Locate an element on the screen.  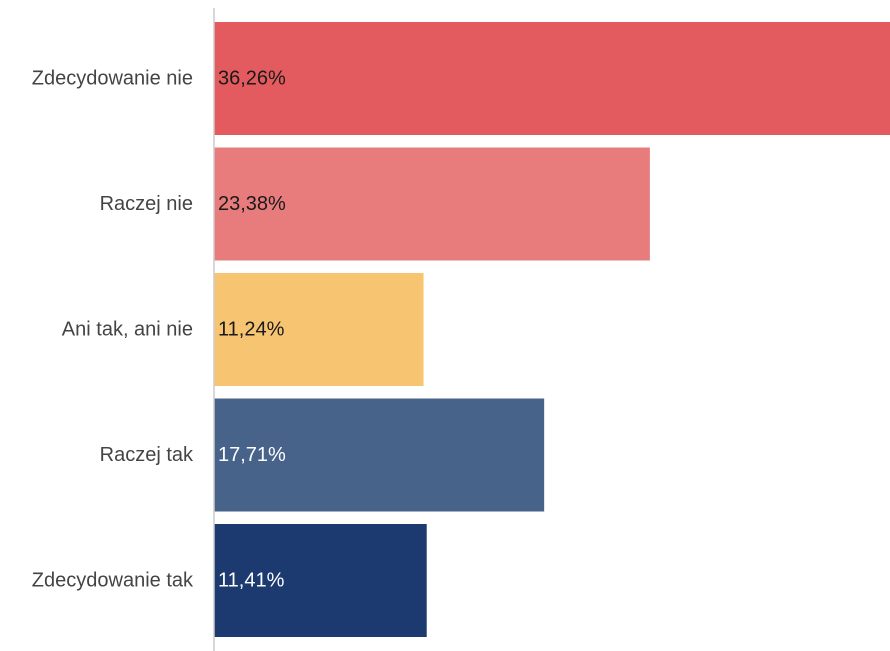
value-label: 17,71% is located at coordinates (252, 455).